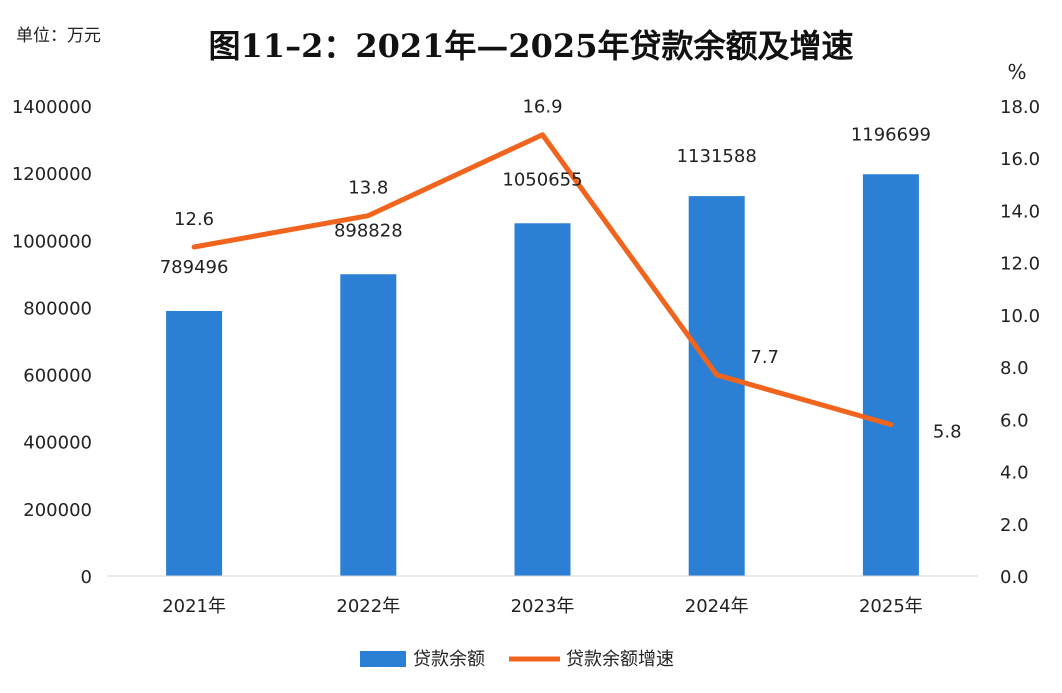  What do you see at coordinates (891, 606) in the screenshot?
I see `x-tick-label: 2025年` at bounding box center [891, 606].